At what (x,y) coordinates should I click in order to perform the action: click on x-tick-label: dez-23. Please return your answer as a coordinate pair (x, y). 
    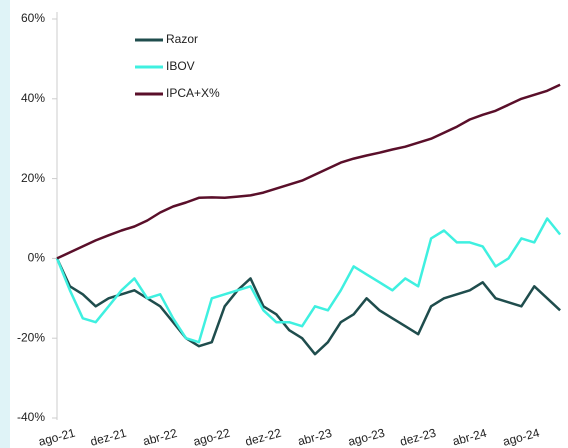
    Looking at the image, I should click on (417, 437).